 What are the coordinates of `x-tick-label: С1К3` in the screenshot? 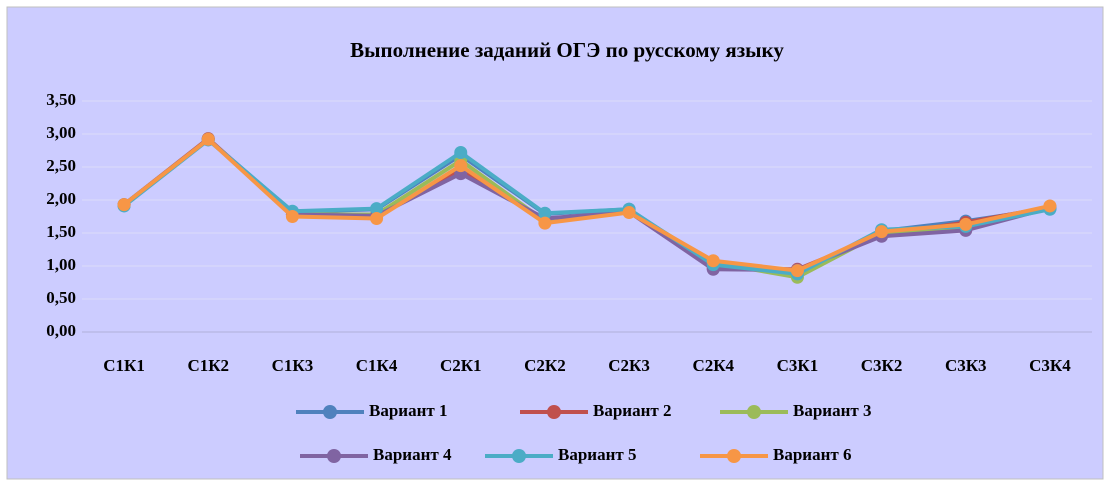 It's located at (293, 365).